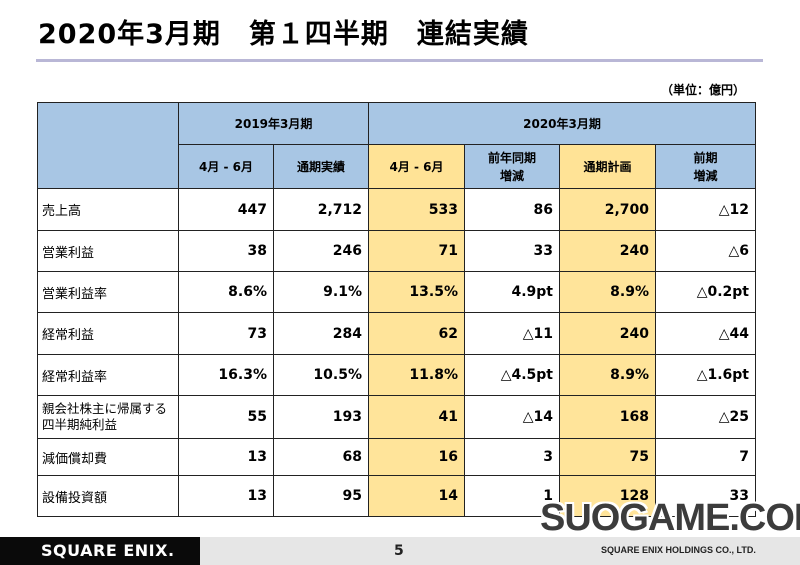 This screenshot has height=565, width=800. I want to click on value-cell: 16, so click(416, 457).